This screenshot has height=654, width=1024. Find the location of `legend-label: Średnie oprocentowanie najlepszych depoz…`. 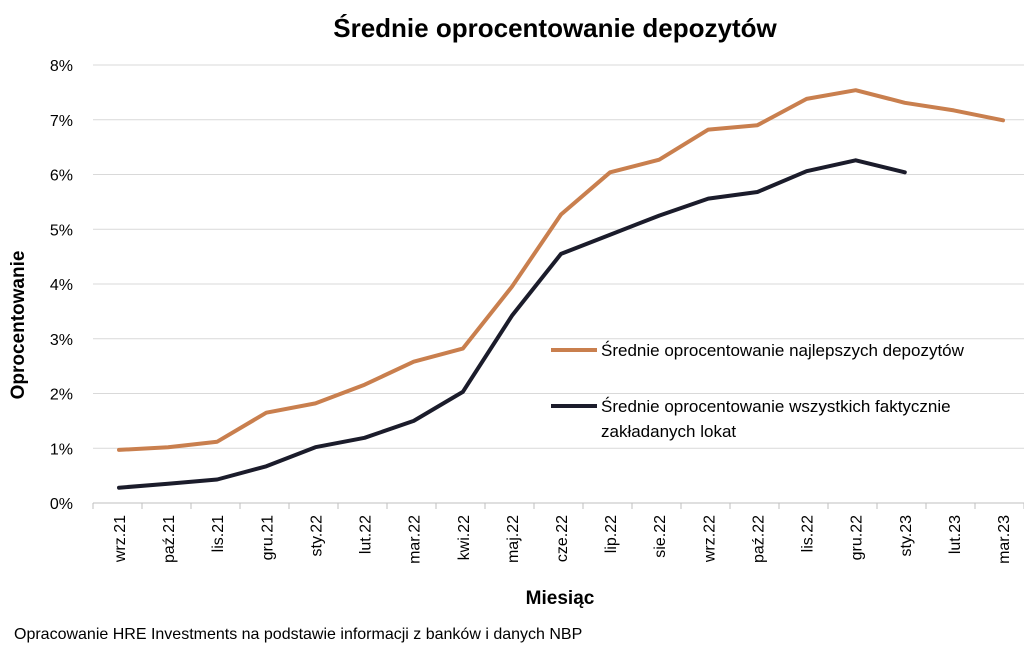

legend-label: Średnie oprocentowanie najlepszych depoz… is located at coordinates (783, 350).